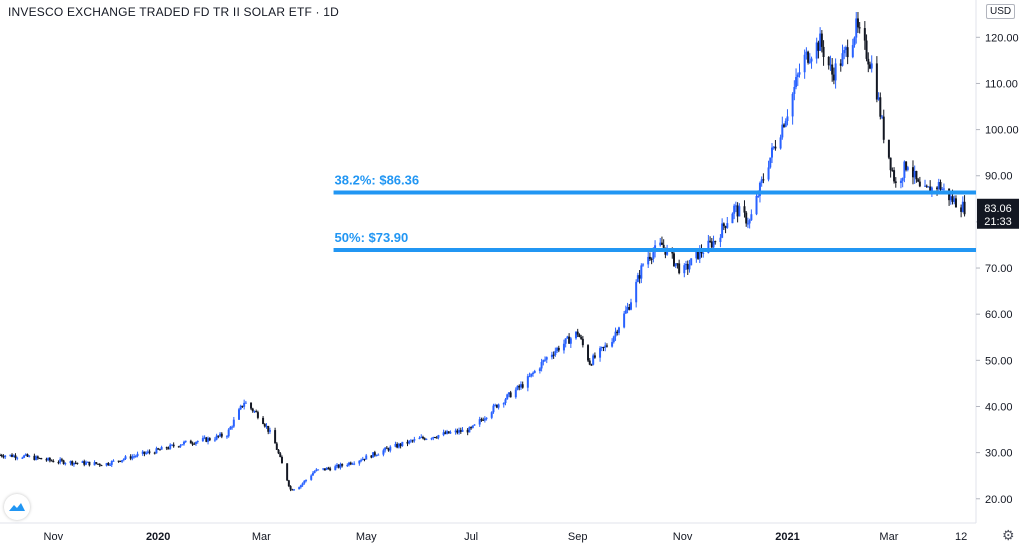 The height and width of the screenshot is (547, 1024). Describe the element at coordinates (578, 537) in the screenshot. I see `x-tick-label: Sep` at that location.